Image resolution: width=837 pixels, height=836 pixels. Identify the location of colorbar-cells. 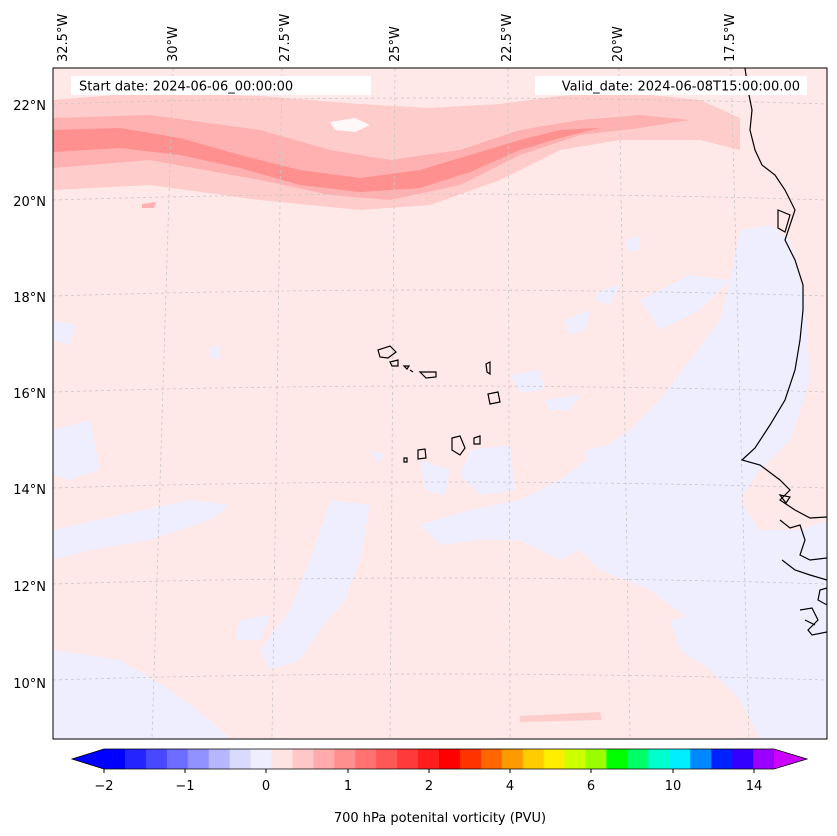
(439, 759).